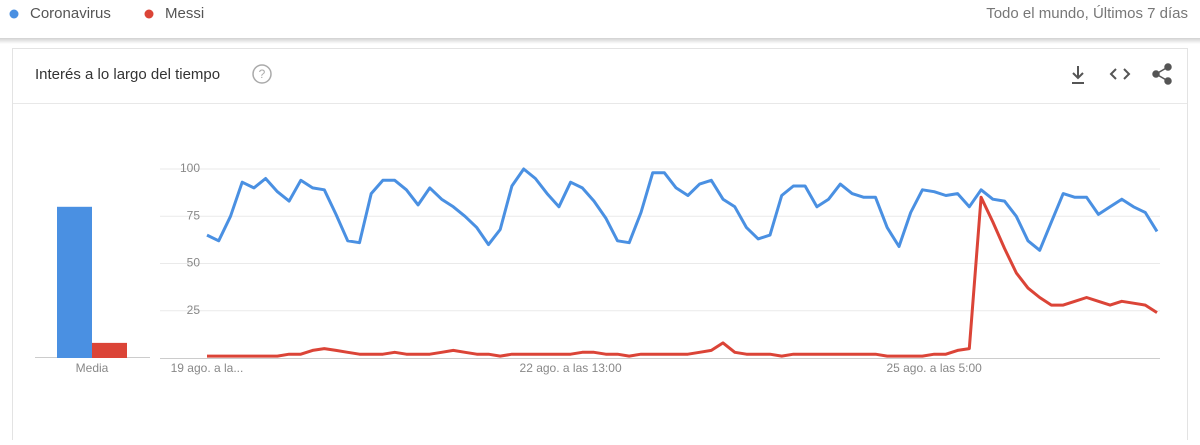 The width and height of the screenshot is (1200, 445). What do you see at coordinates (92, 368) in the screenshot?
I see `x-tick-label: Media` at bounding box center [92, 368].